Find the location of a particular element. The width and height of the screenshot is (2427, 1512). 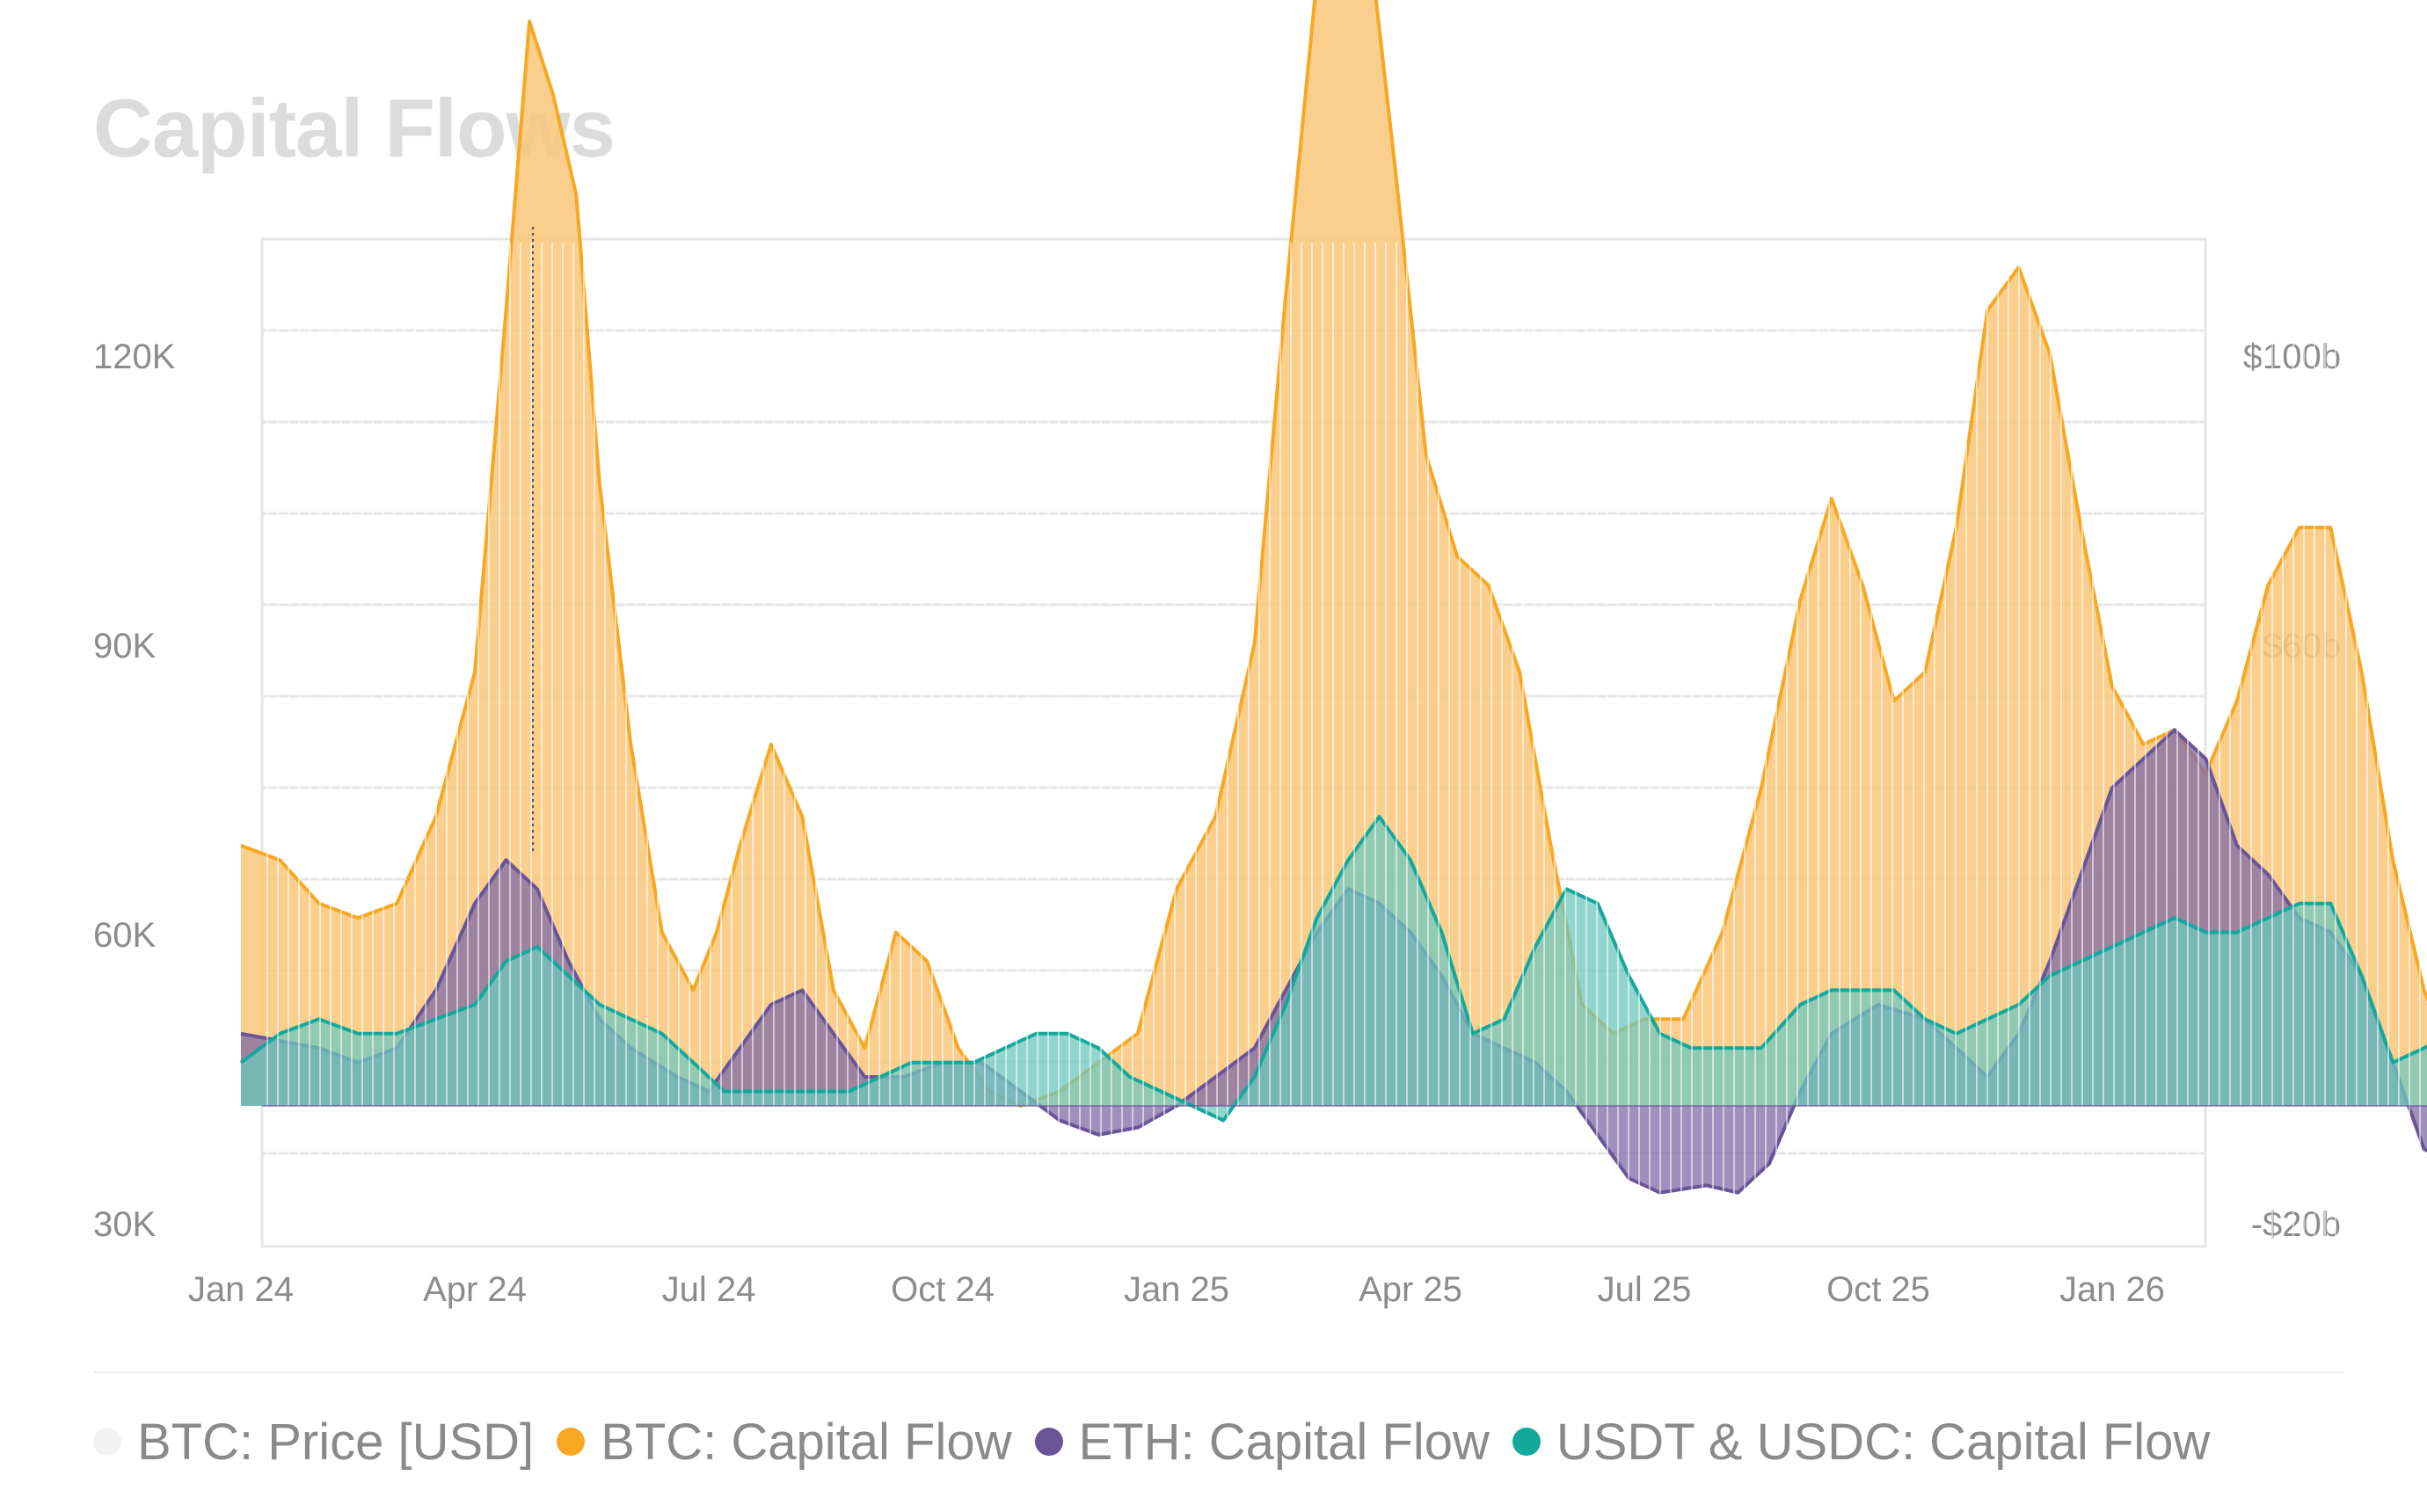

legend-dot-eth-capital-flow is located at coordinates (1048, 1442).